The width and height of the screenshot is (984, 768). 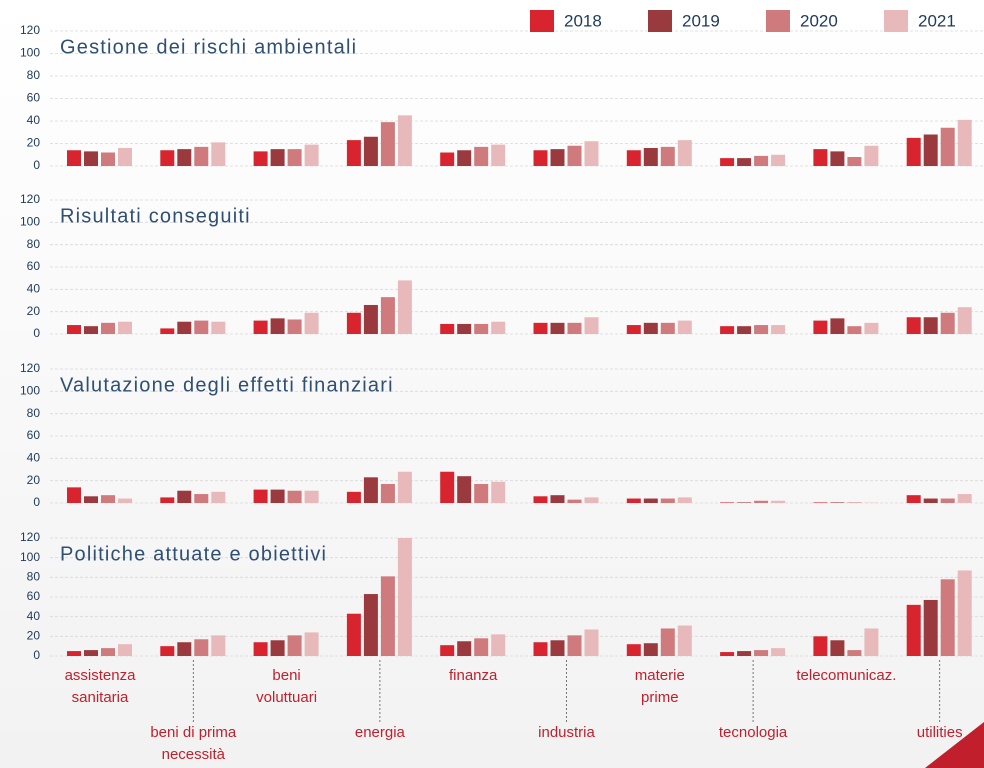 I want to click on legend-label: 2021, so click(x=937, y=20).